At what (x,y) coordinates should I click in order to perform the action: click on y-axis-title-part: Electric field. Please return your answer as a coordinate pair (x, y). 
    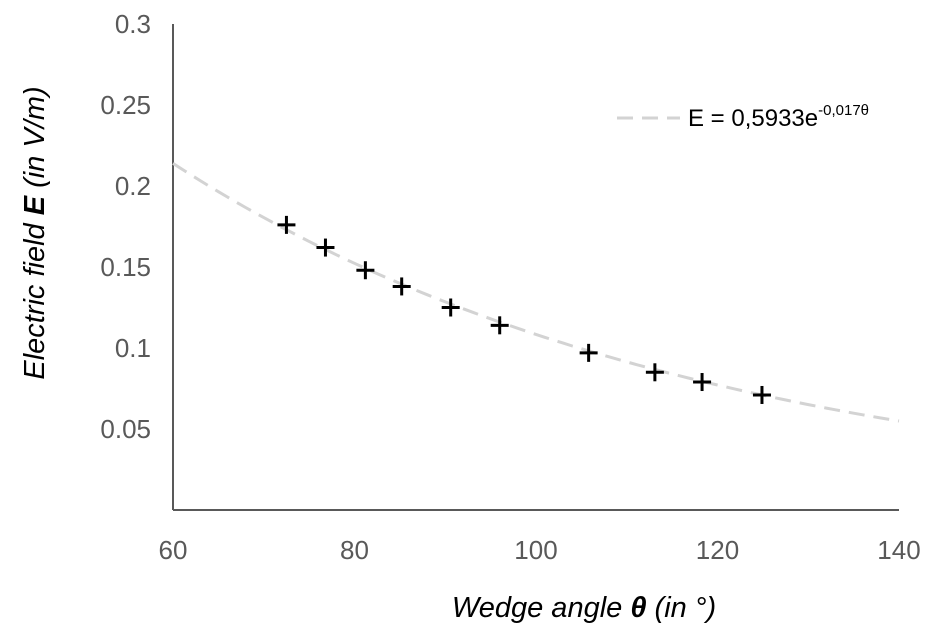
    Looking at the image, I should click on (35, 297).